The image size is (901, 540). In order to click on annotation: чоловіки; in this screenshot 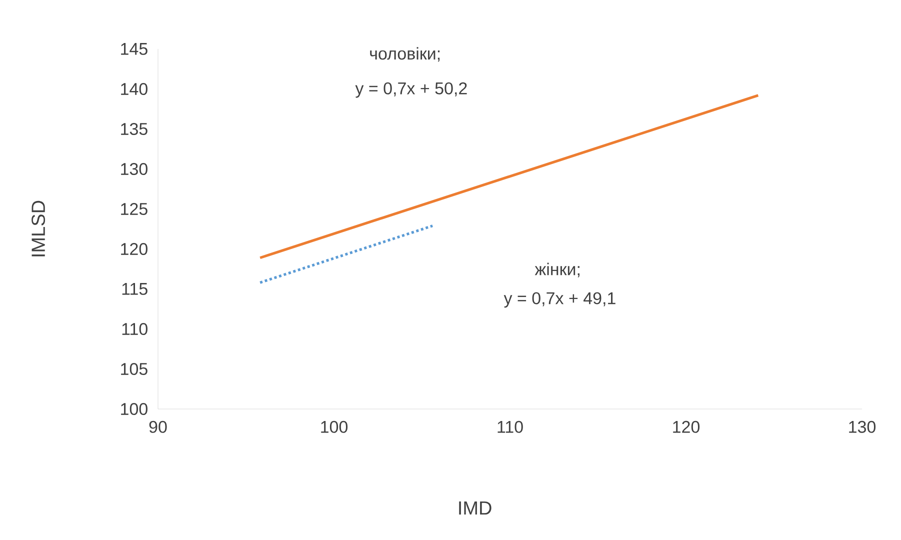, I will do `click(405, 54)`.